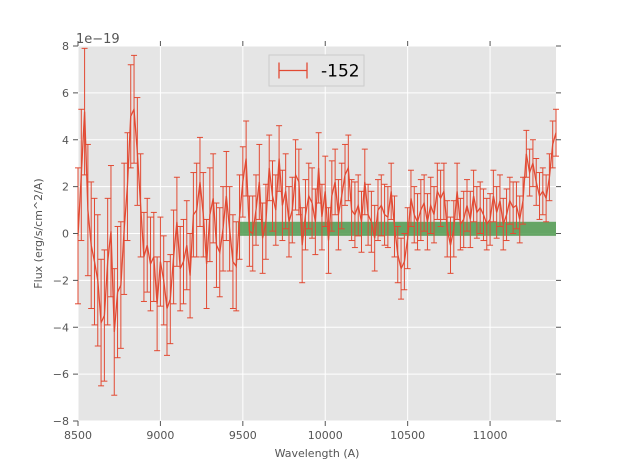 This screenshot has height=467, width=617. Describe the element at coordinates (61, 421) in the screenshot. I see `y-tick-label: −8` at that location.